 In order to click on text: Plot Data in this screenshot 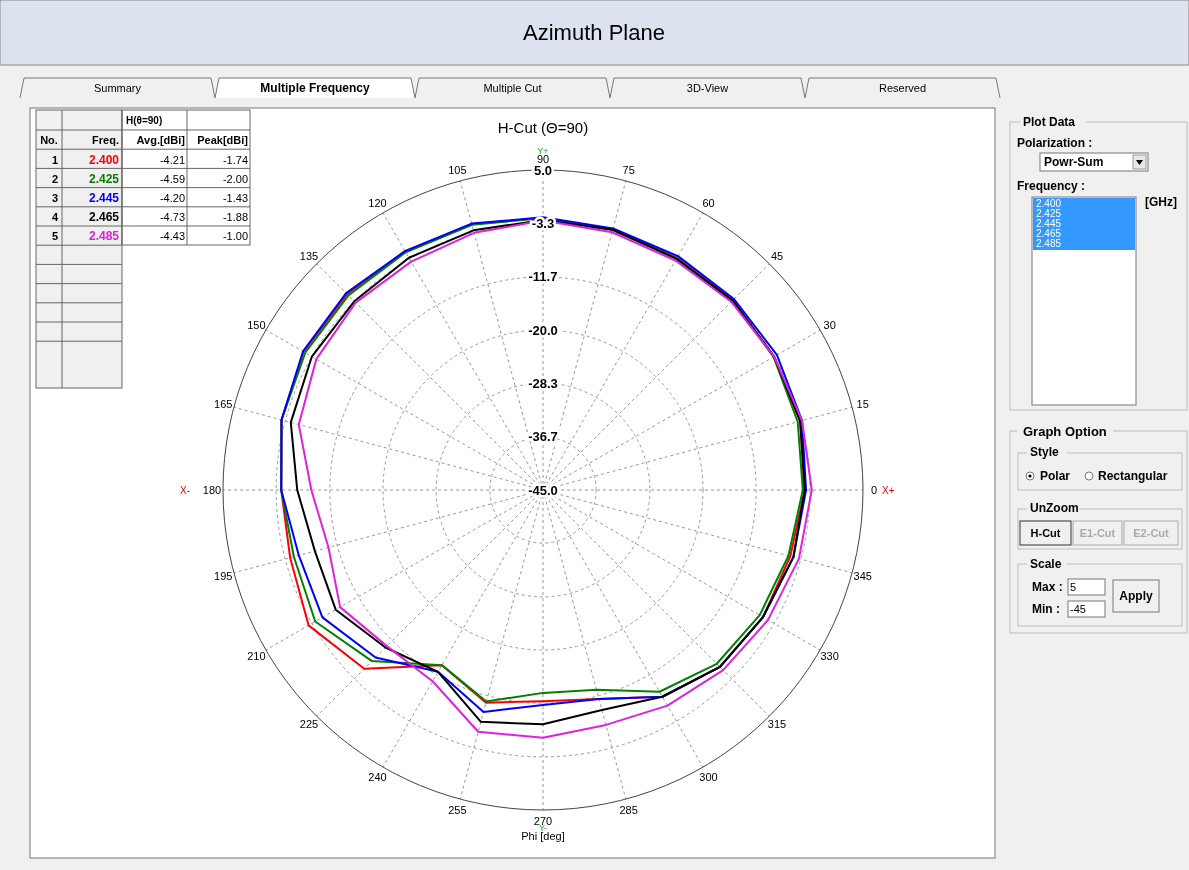, I will do `click(1049, 122)`.